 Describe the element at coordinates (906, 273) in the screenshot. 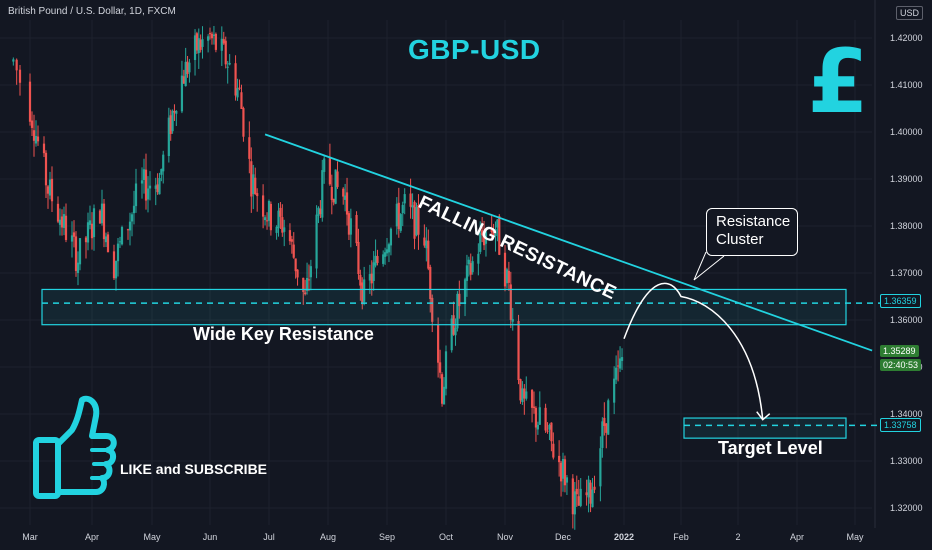

I see `y-tick-label: 1.37000` at that location.